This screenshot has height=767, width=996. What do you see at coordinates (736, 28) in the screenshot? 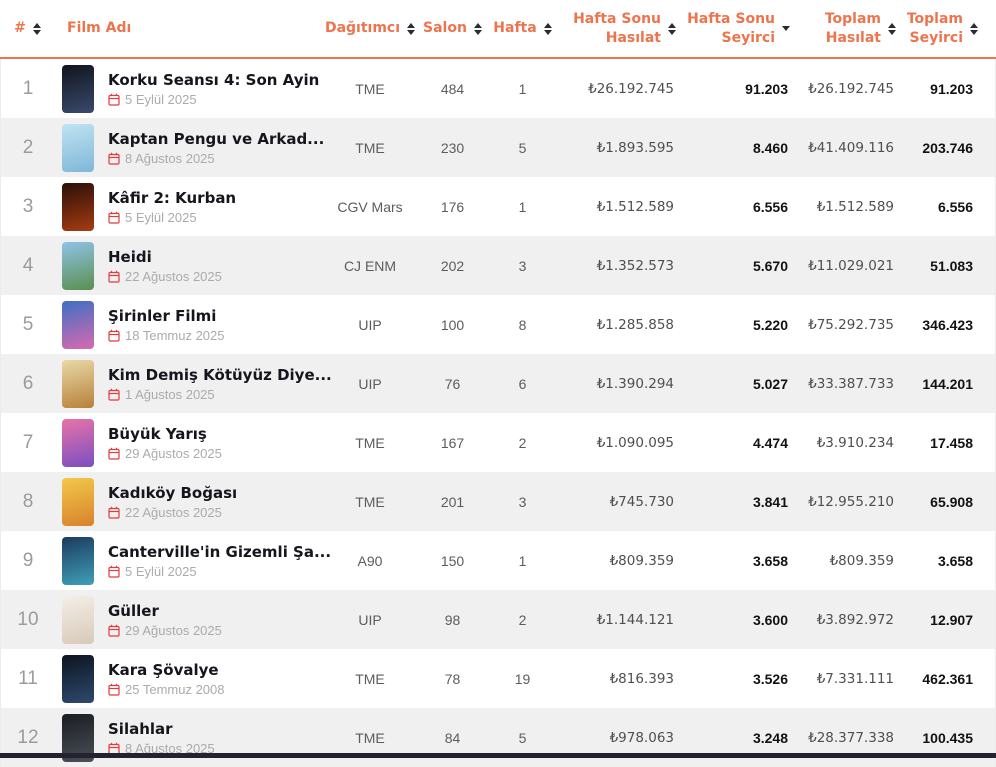
I see `column-header-hafta-sonu-seyirci: Hafta Sonu Seyirci` at bounding box center [736, 28].